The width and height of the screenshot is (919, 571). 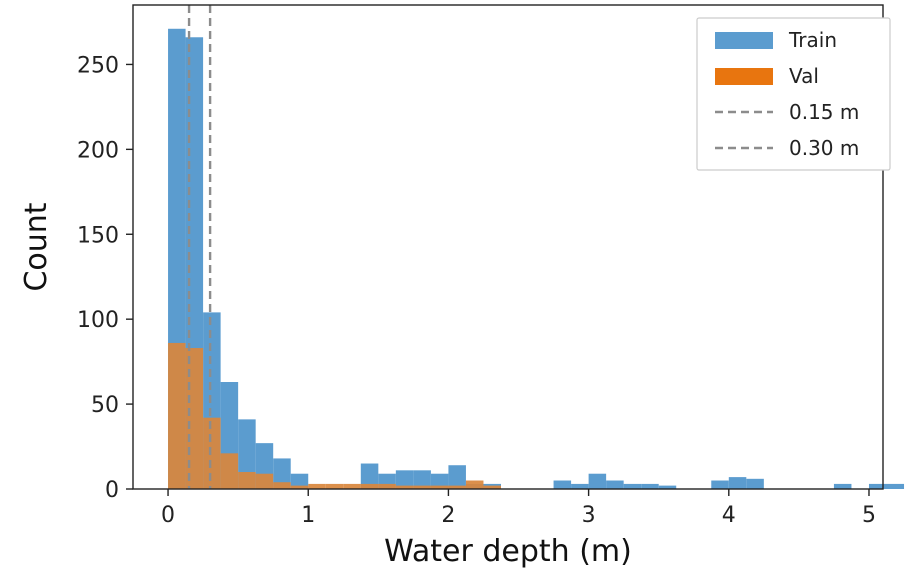 What do you see at coordinates (308, 515) in the screenshot?
I see `x-tick-label-1: 1` at bounding box center [308, 515].